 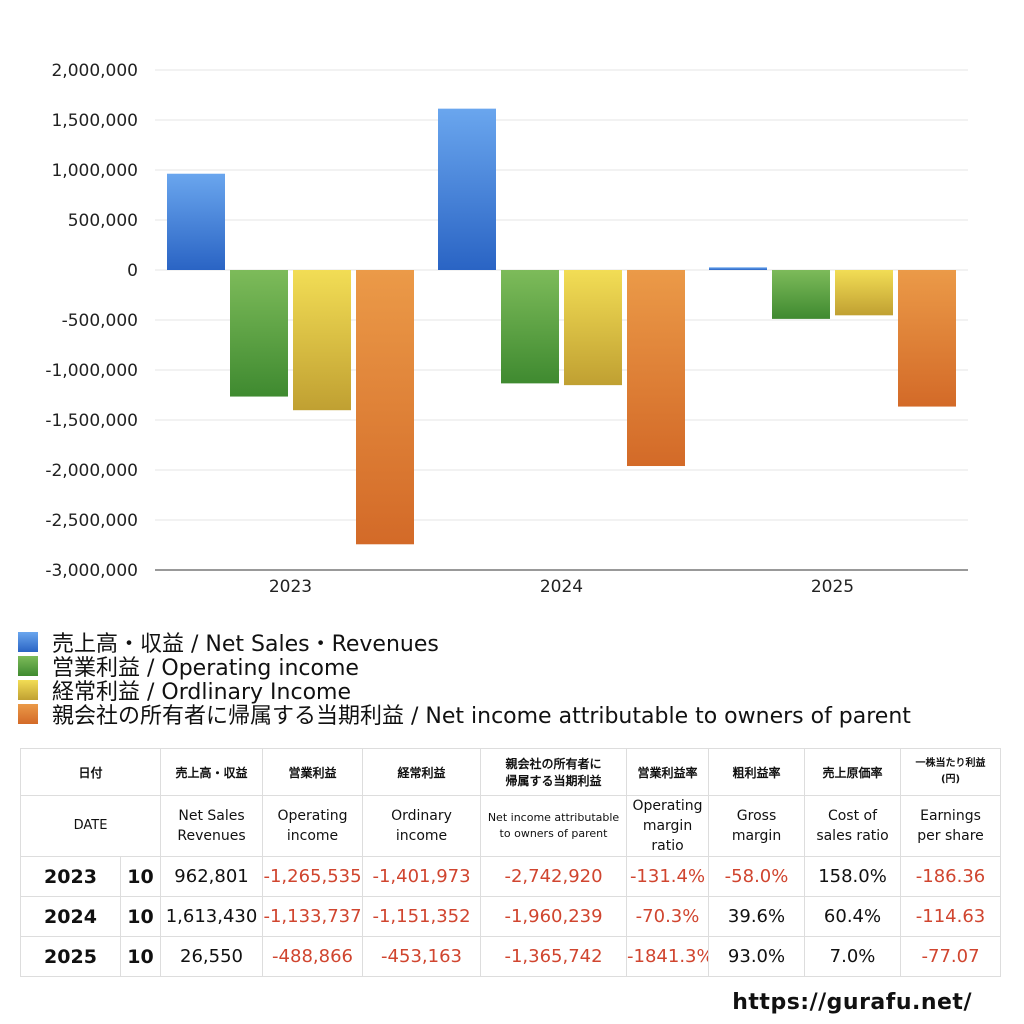 What do you see at coordinates (757, 772) in the screenshot?
I see `header-gross-jp: 粗利益率` at bounding box center [757, 772].